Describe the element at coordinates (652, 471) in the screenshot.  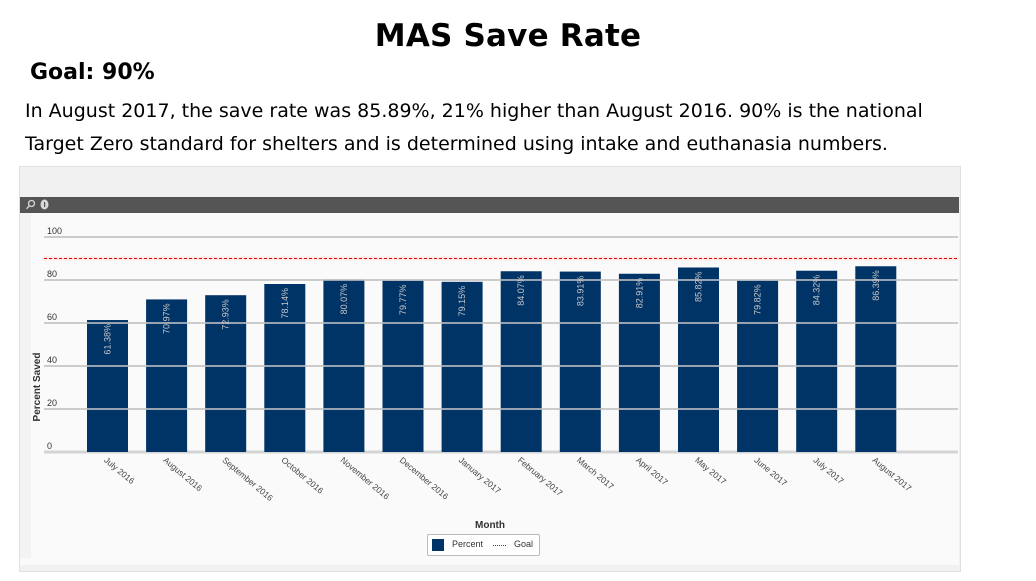
I see `x-tick-label: April 2017` at that location.